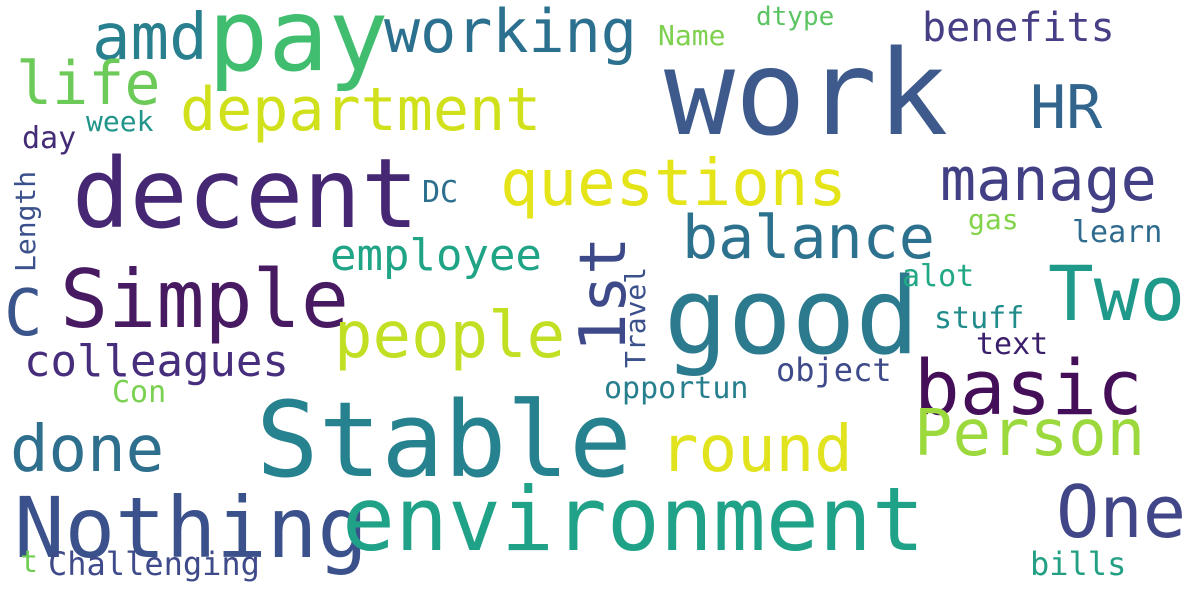 The width and height of the screenshot is (1200, 600). Describe the element at coordinates (633, 519) in the screenshot. I see `word-environment: environment` at that location.